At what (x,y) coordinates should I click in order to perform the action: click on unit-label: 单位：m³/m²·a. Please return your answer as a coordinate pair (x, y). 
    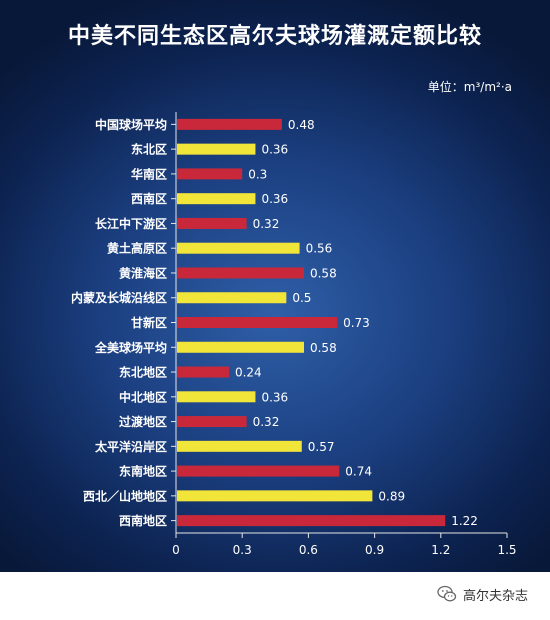
    Looking at the image, I should click on (469, 87).